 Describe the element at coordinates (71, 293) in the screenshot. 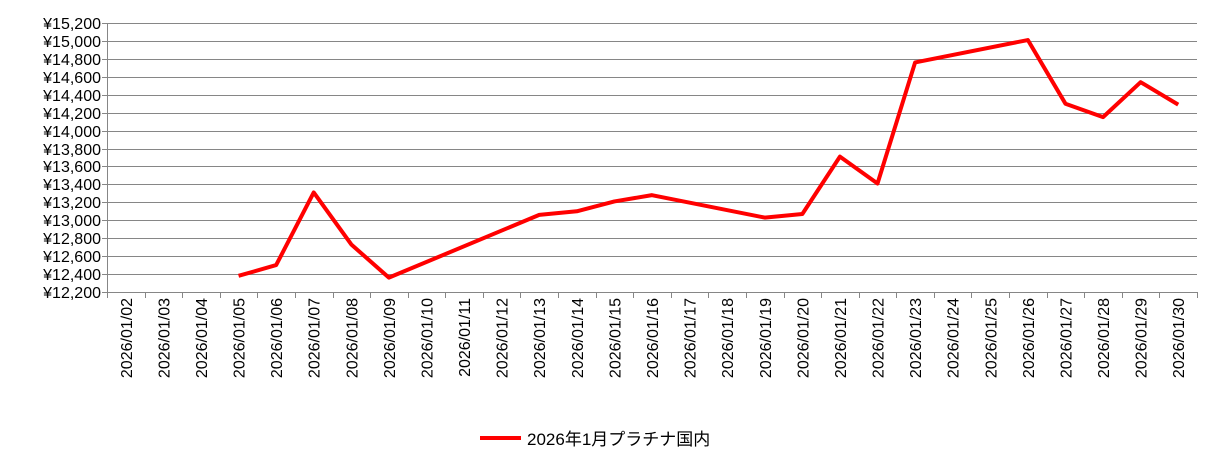

I see `y-tick-label: ¥12,200` at that location.